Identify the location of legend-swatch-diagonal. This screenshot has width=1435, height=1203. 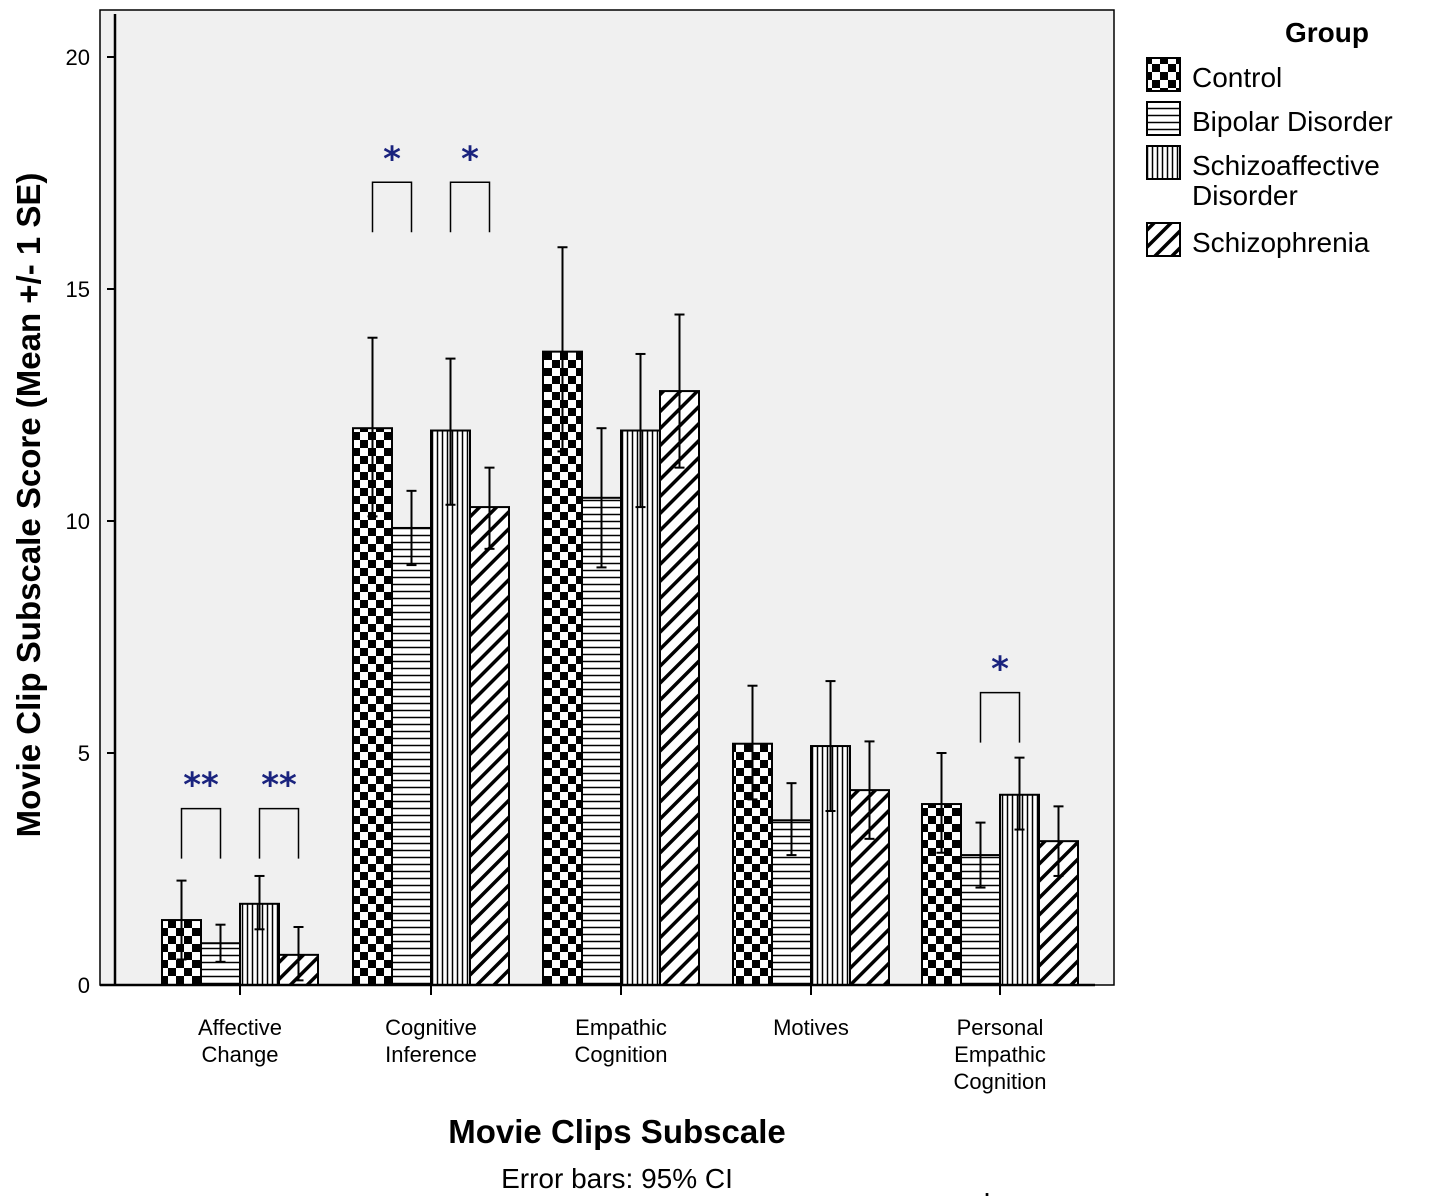
(1163, 239).